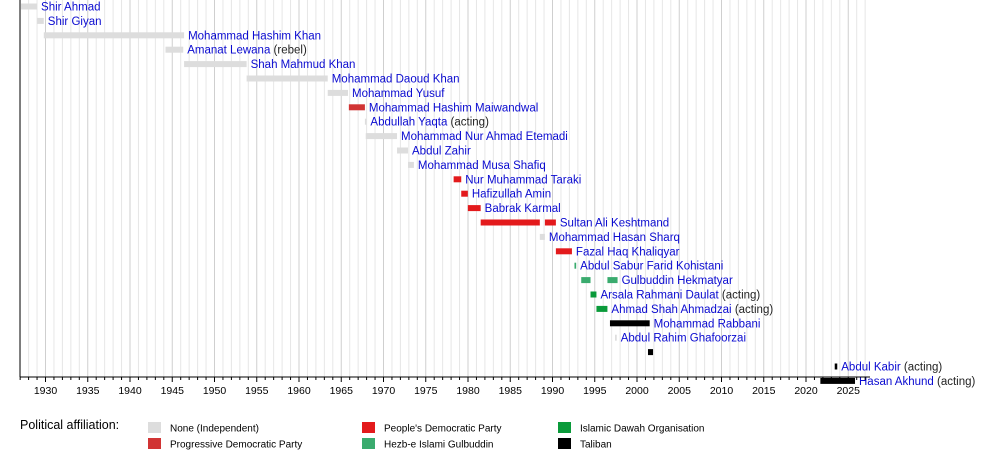 This screenshot has width=1000, height=458. I want to click on row-name-label: Ahmad Shah Ahmadzai (acting), so click(692, 310).